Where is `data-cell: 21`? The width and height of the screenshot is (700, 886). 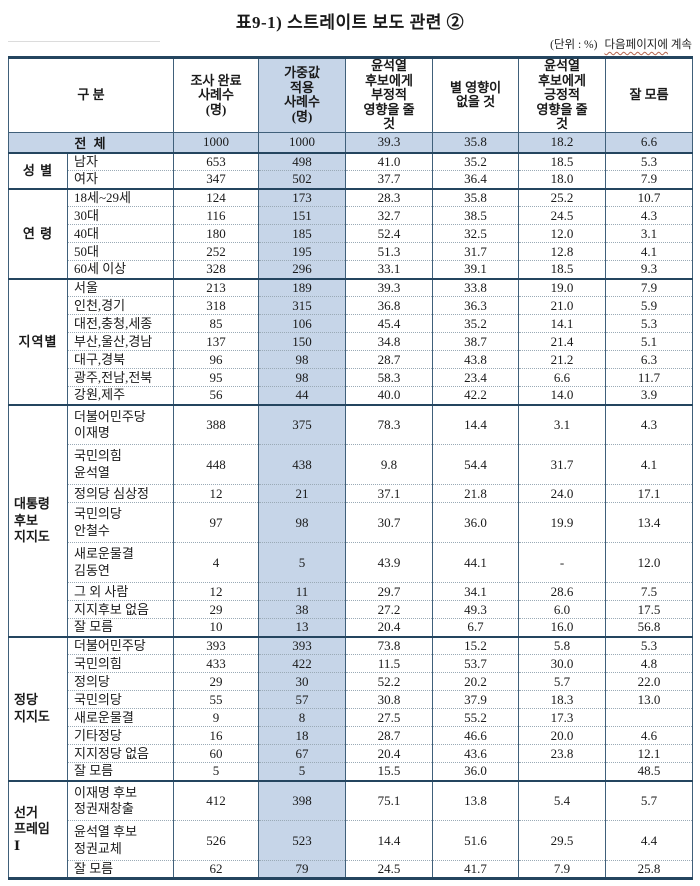
data-cell: 21 is located at coordinates (302, 493).